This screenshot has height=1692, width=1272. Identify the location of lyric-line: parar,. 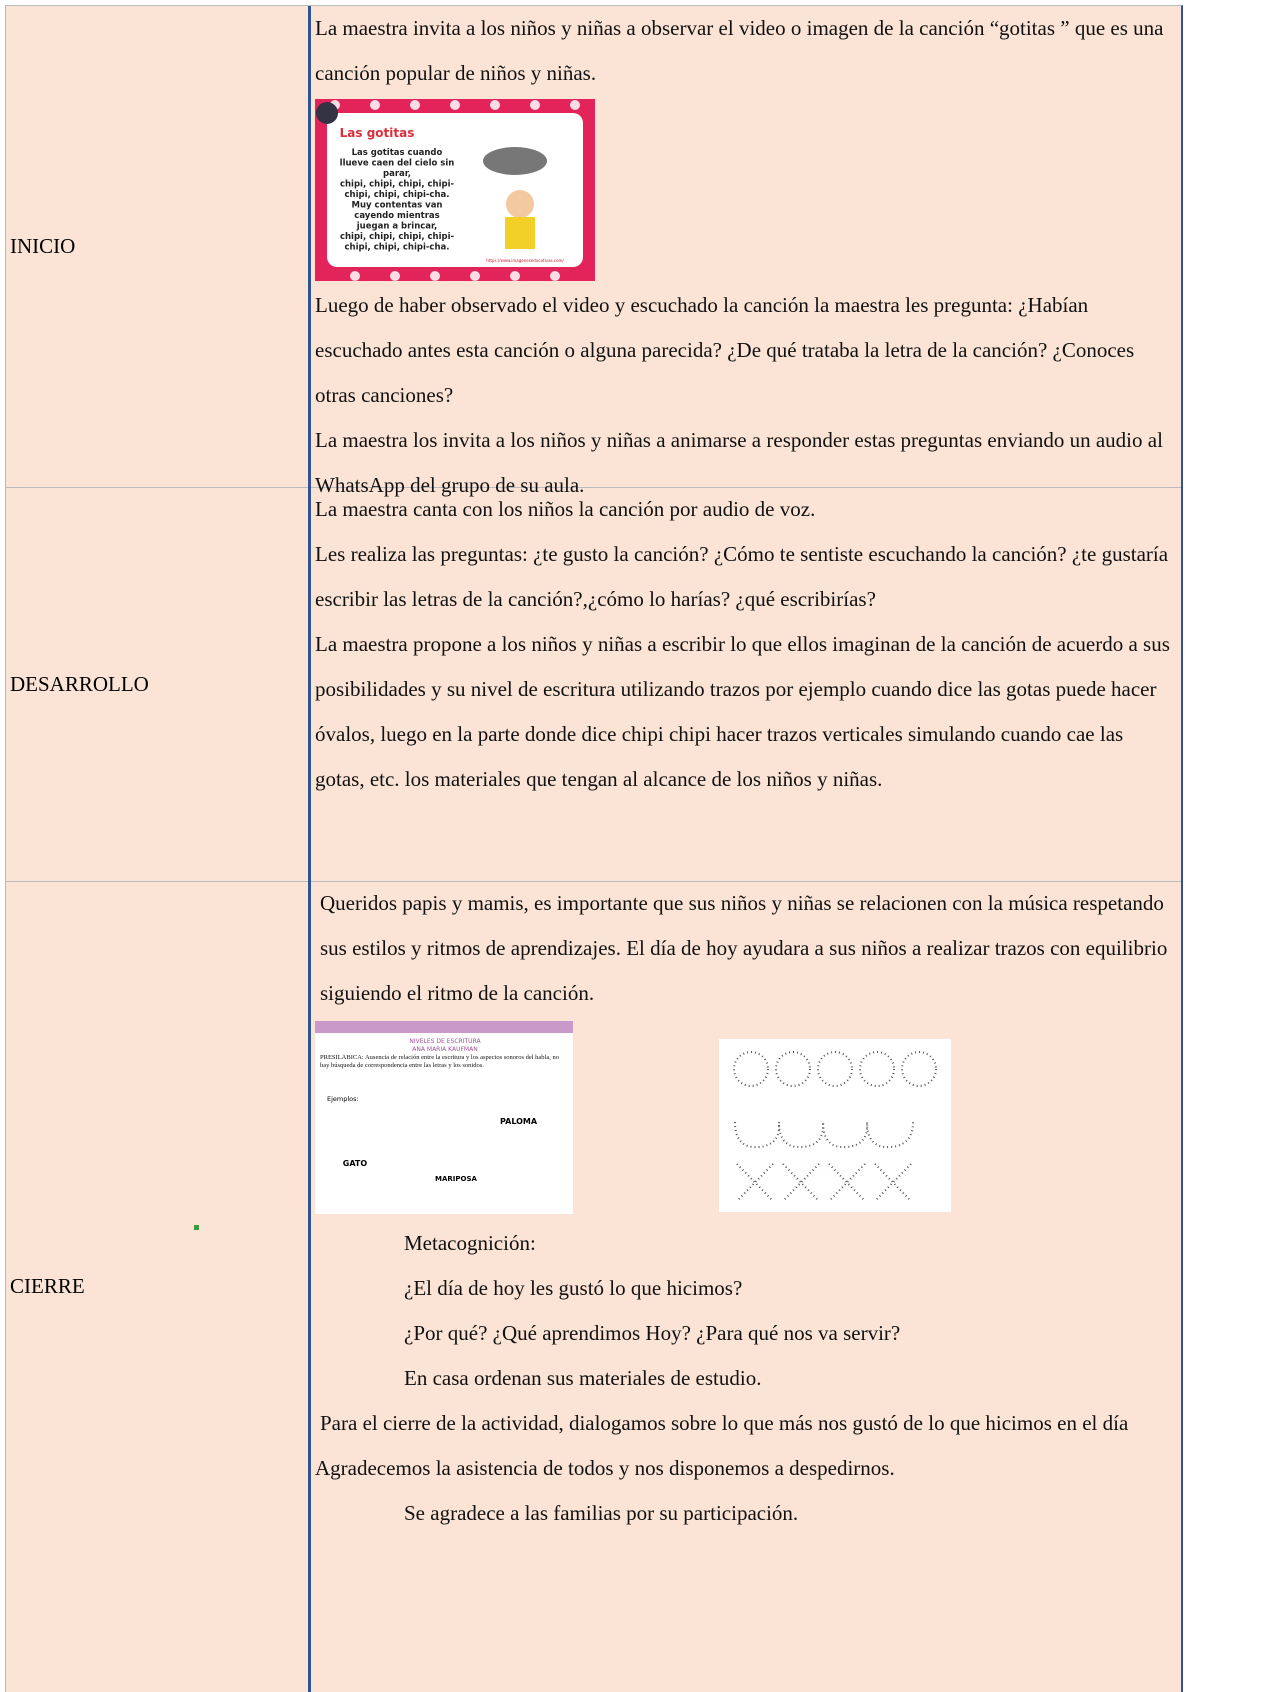
(397, 174).